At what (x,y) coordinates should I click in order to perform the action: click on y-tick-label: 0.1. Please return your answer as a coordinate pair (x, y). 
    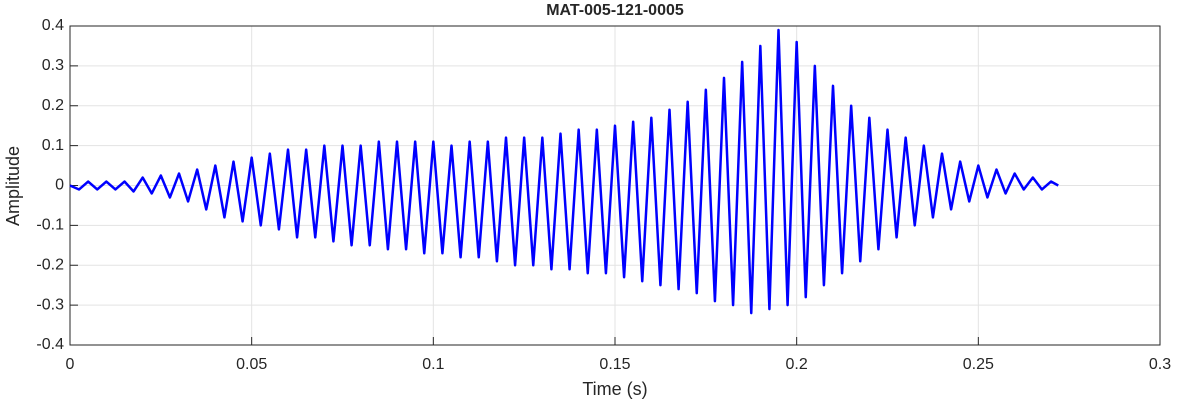
    Looking at the image, I should click on (53, 145).